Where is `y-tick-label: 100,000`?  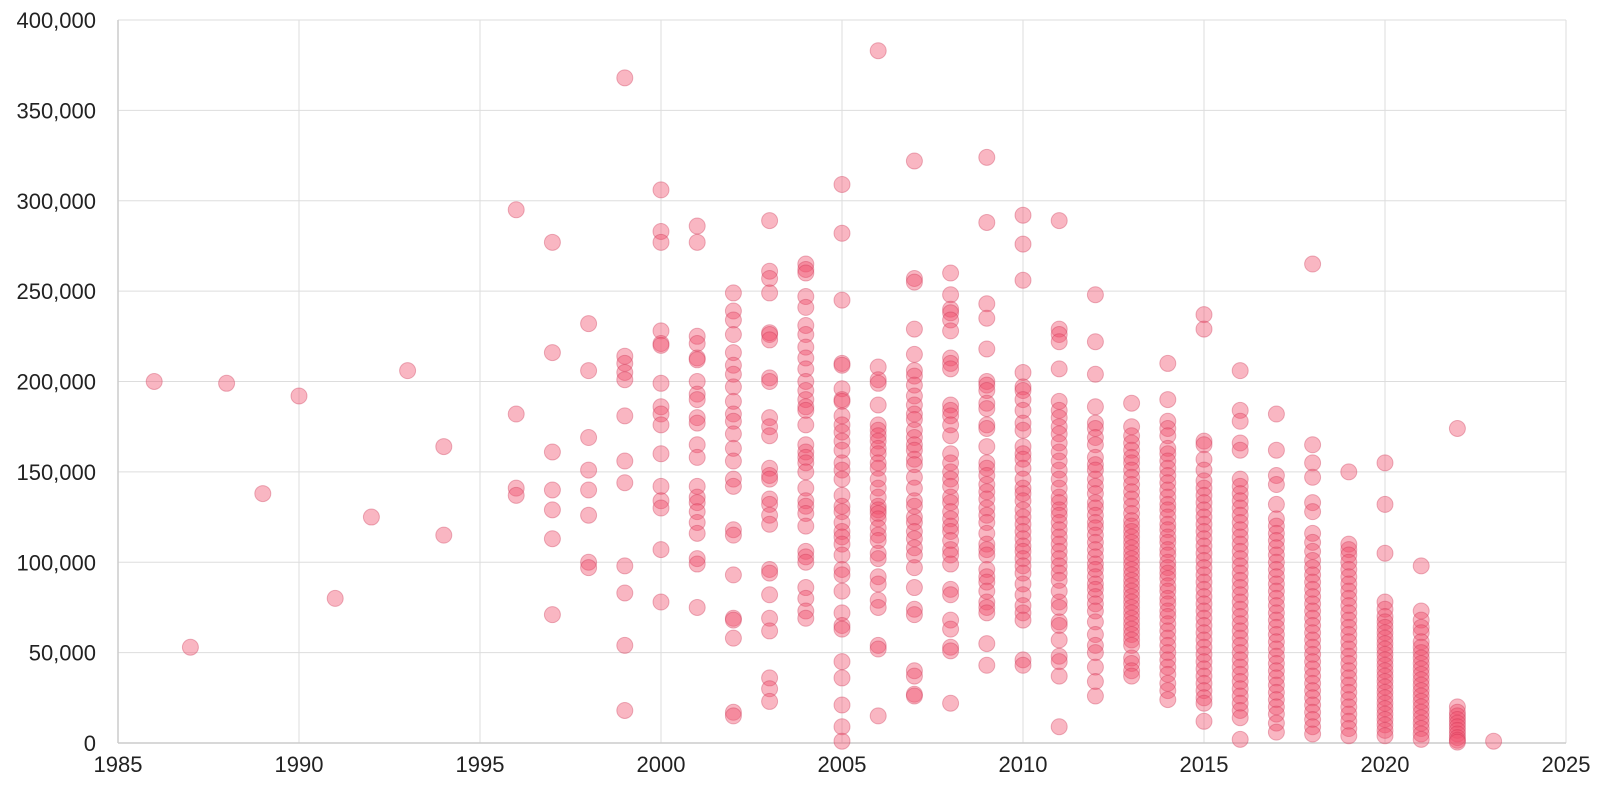
y-tick-label: 100,000 is located at coordinates (56, 562).